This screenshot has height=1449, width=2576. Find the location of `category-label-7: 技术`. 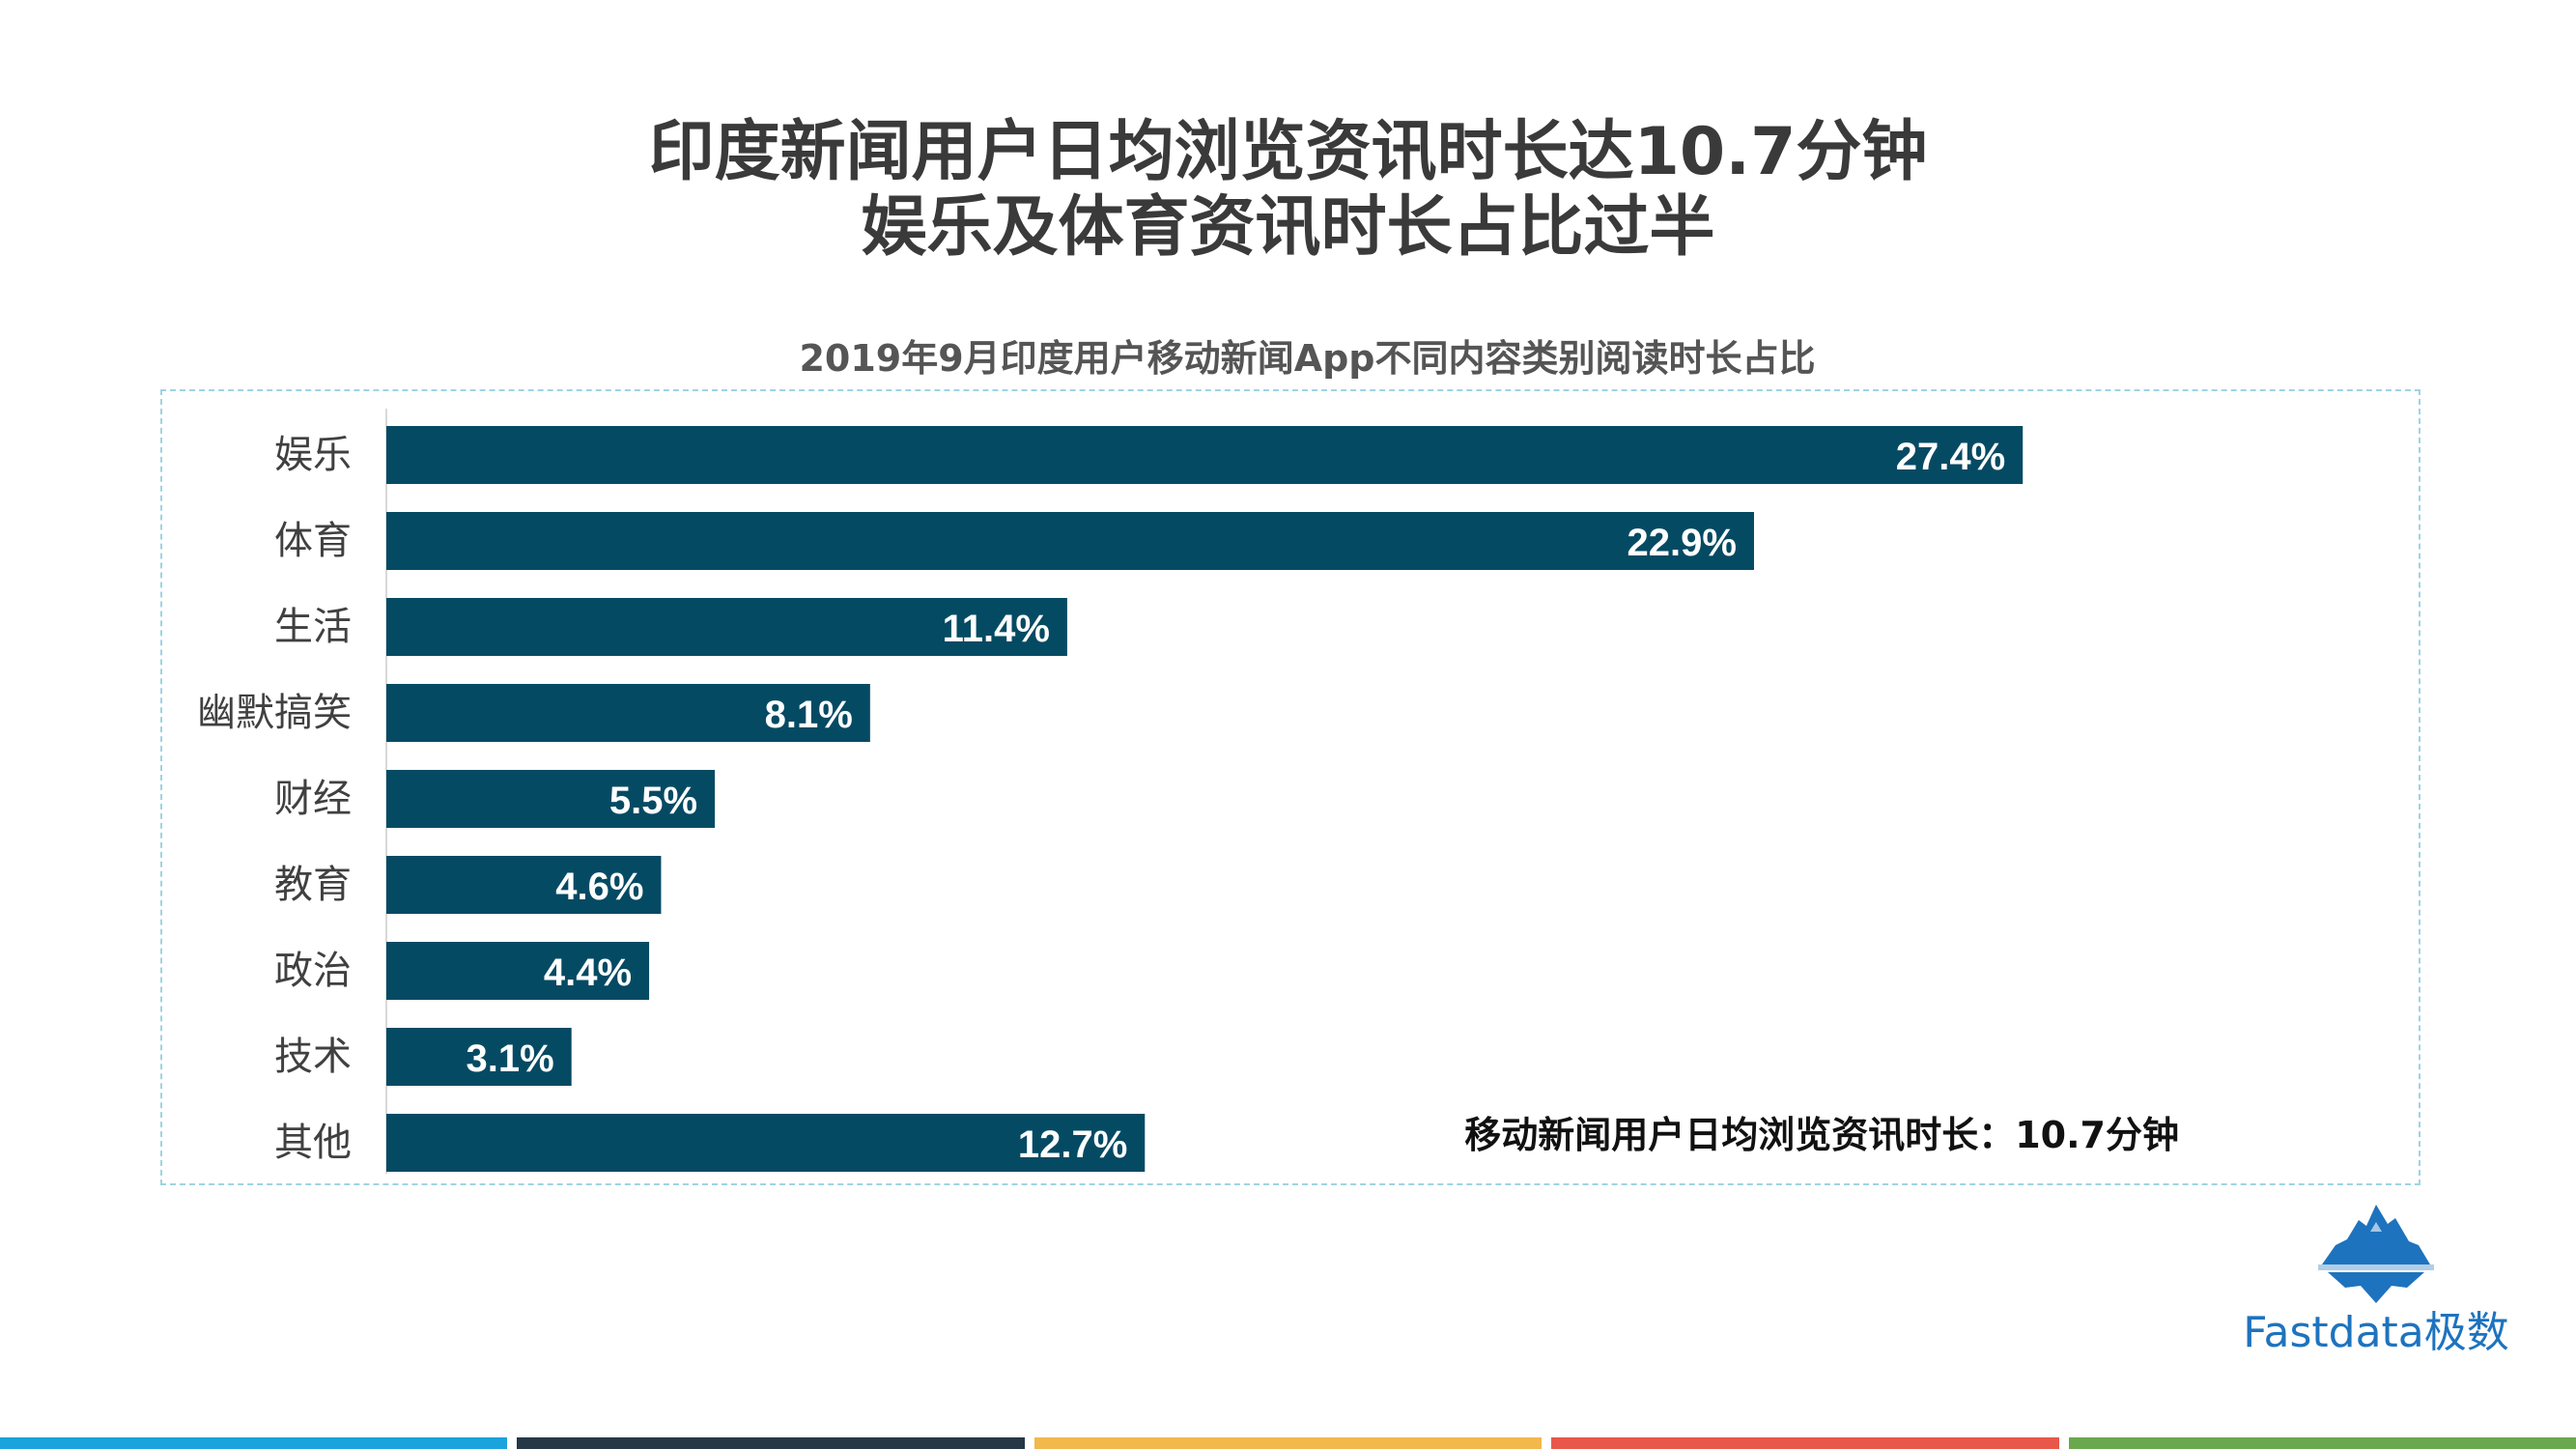

category-label-7: 技术 is located at coordinates (313, 1057).